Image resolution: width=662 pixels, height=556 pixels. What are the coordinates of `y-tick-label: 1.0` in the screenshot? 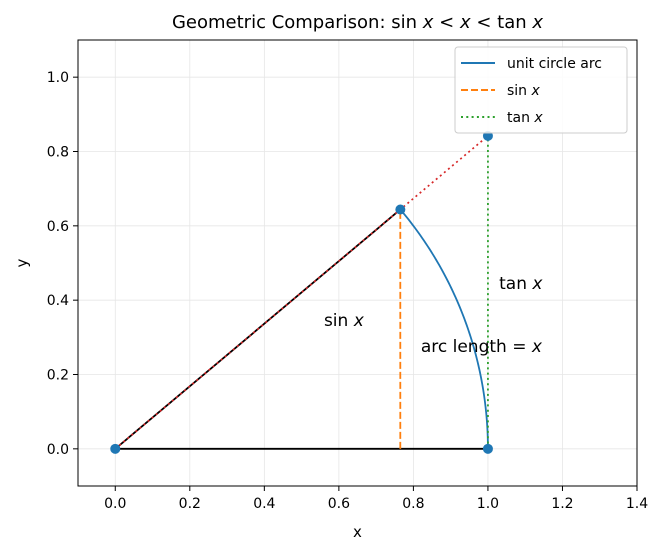 It's located at (58, 78).